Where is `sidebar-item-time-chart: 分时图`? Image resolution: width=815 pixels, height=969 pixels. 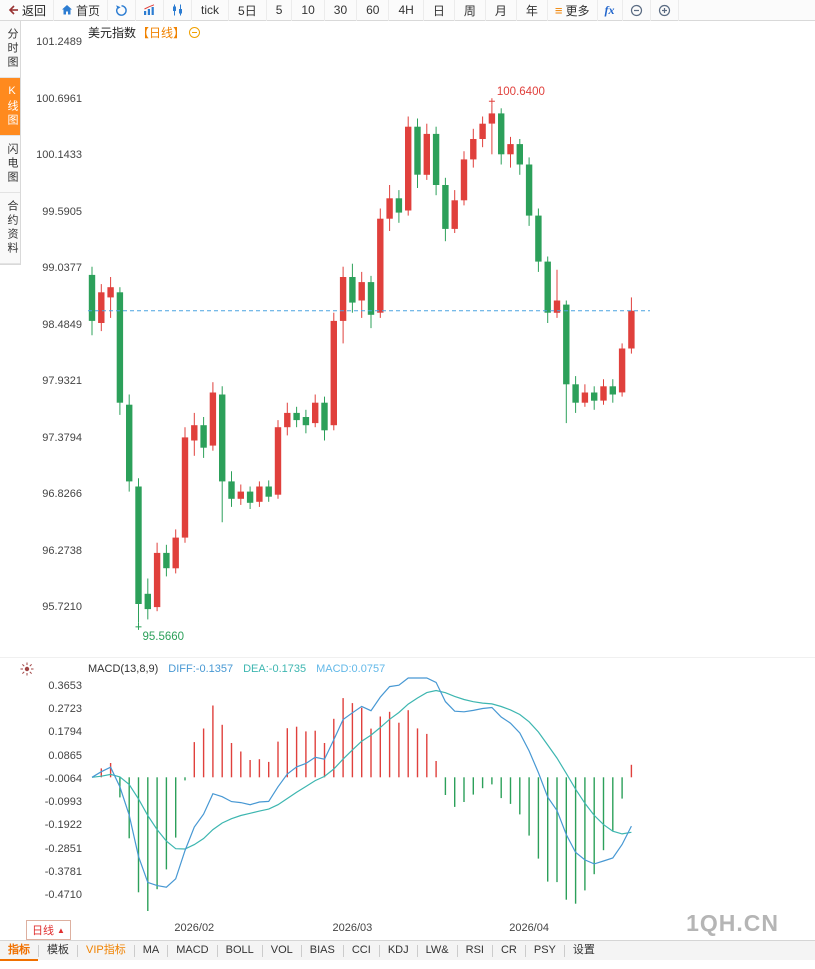
sidebar-item-time-chart: 分时图 is located at coordinates (10, 49).